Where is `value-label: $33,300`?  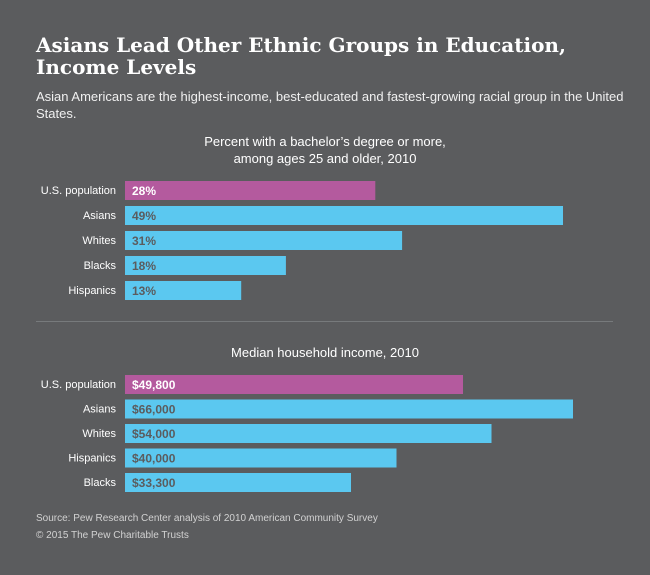 value-label: $33,300 is located at coordinates (154, 483).